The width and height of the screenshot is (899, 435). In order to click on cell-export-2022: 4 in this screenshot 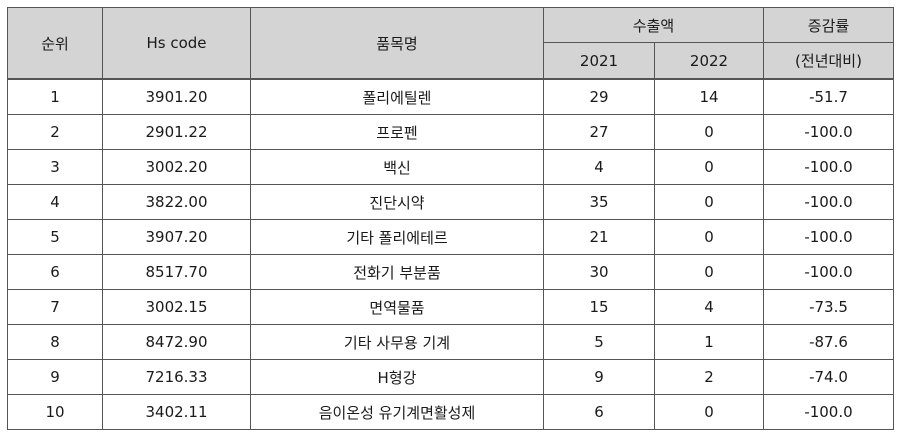, I will do `click(709, 307)`.